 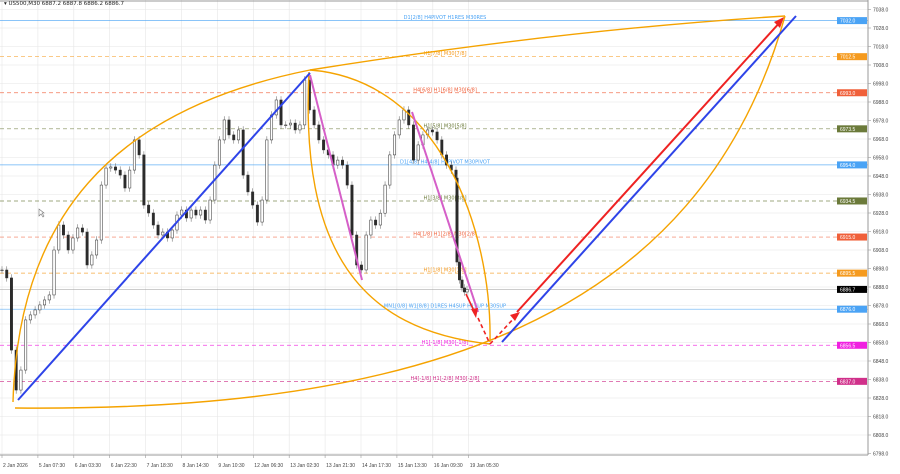 I want to click on level-label: H4[6/8] H1[6/8] M30[6/8], so click(x=445, y=90).